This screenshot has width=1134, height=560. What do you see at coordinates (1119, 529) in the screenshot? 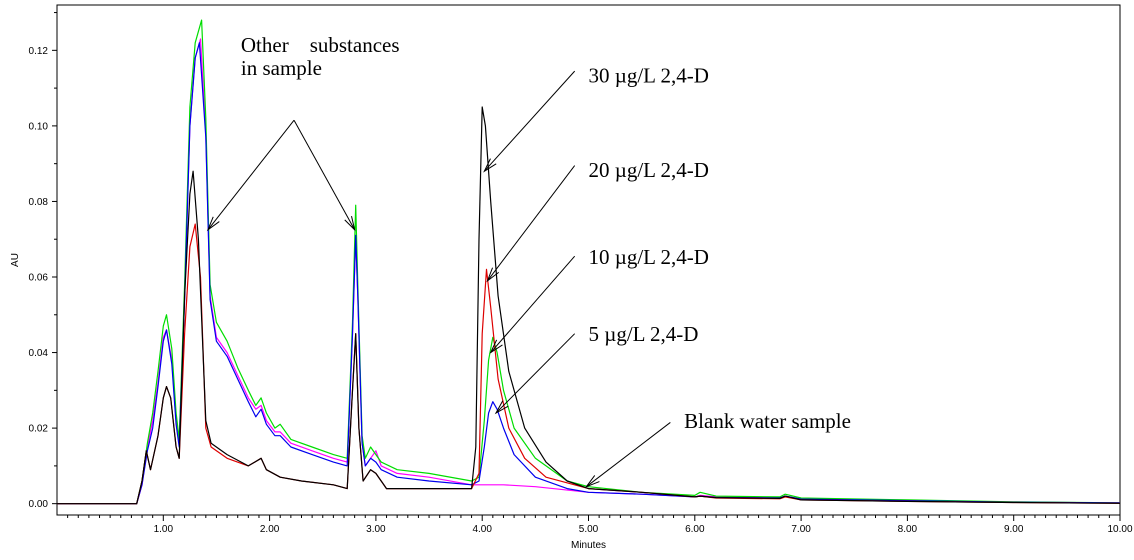
I see `x-tick-label: 10.00` at bounding box center [1119, 529].